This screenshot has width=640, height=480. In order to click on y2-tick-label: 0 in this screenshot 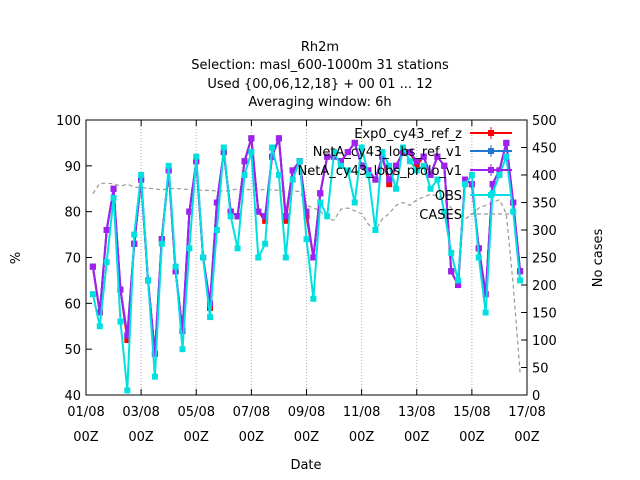, I will do `click(536, 396)`.